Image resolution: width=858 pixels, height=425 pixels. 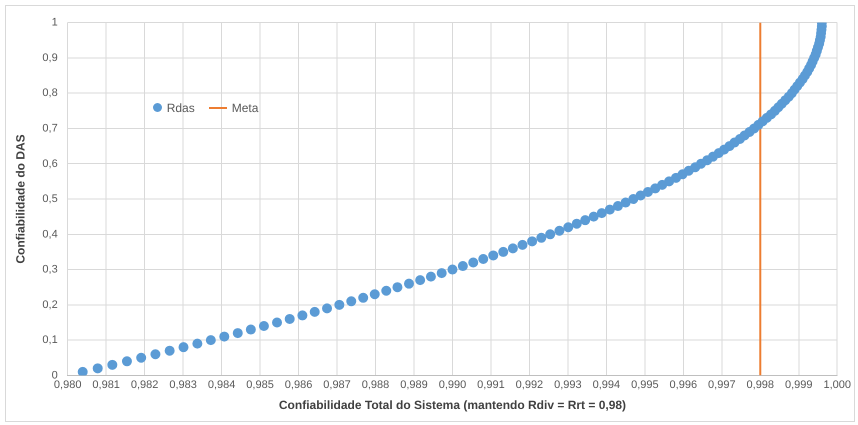 What do you see at coordinates (491, 385) in the screenshot?
I see `x-tick-label: 0,991` at bounding box center [491, 385].